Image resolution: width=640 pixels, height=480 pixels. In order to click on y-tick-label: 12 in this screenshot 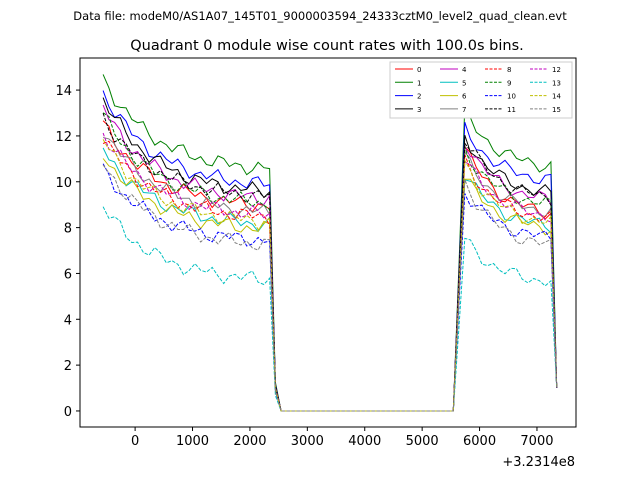, I will do `click(63, 137)`.